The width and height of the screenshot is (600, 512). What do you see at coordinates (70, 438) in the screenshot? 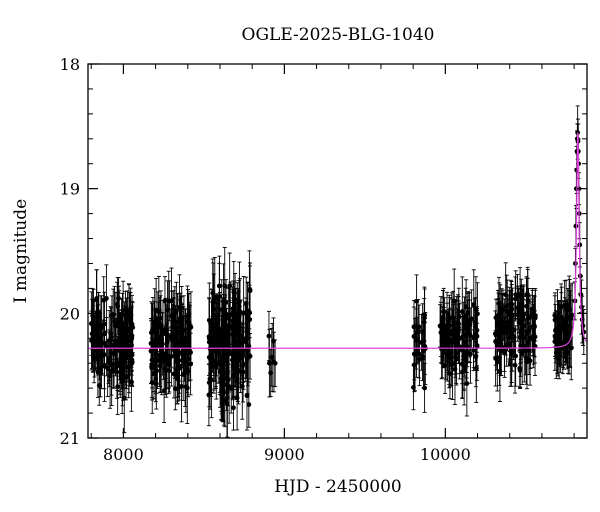
I see `y-tick-label: 21` at bounding box center [70, 438].